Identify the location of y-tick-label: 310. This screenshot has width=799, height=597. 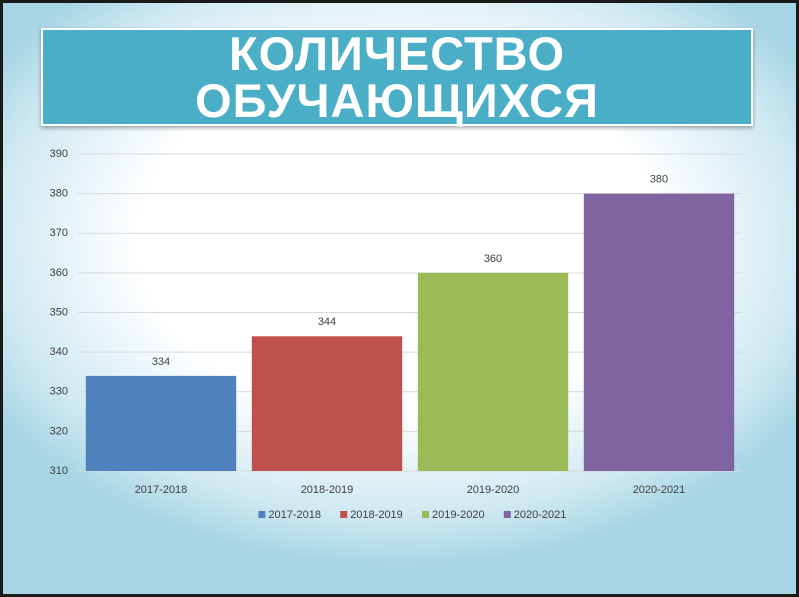
(59, 471).